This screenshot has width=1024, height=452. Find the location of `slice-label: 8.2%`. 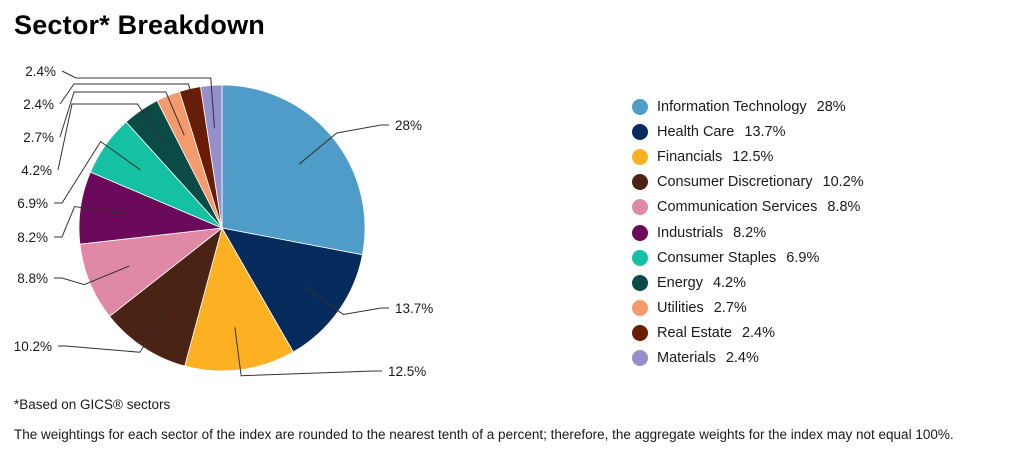

slice-label: 8.2% is located at coordinates (32, 237).